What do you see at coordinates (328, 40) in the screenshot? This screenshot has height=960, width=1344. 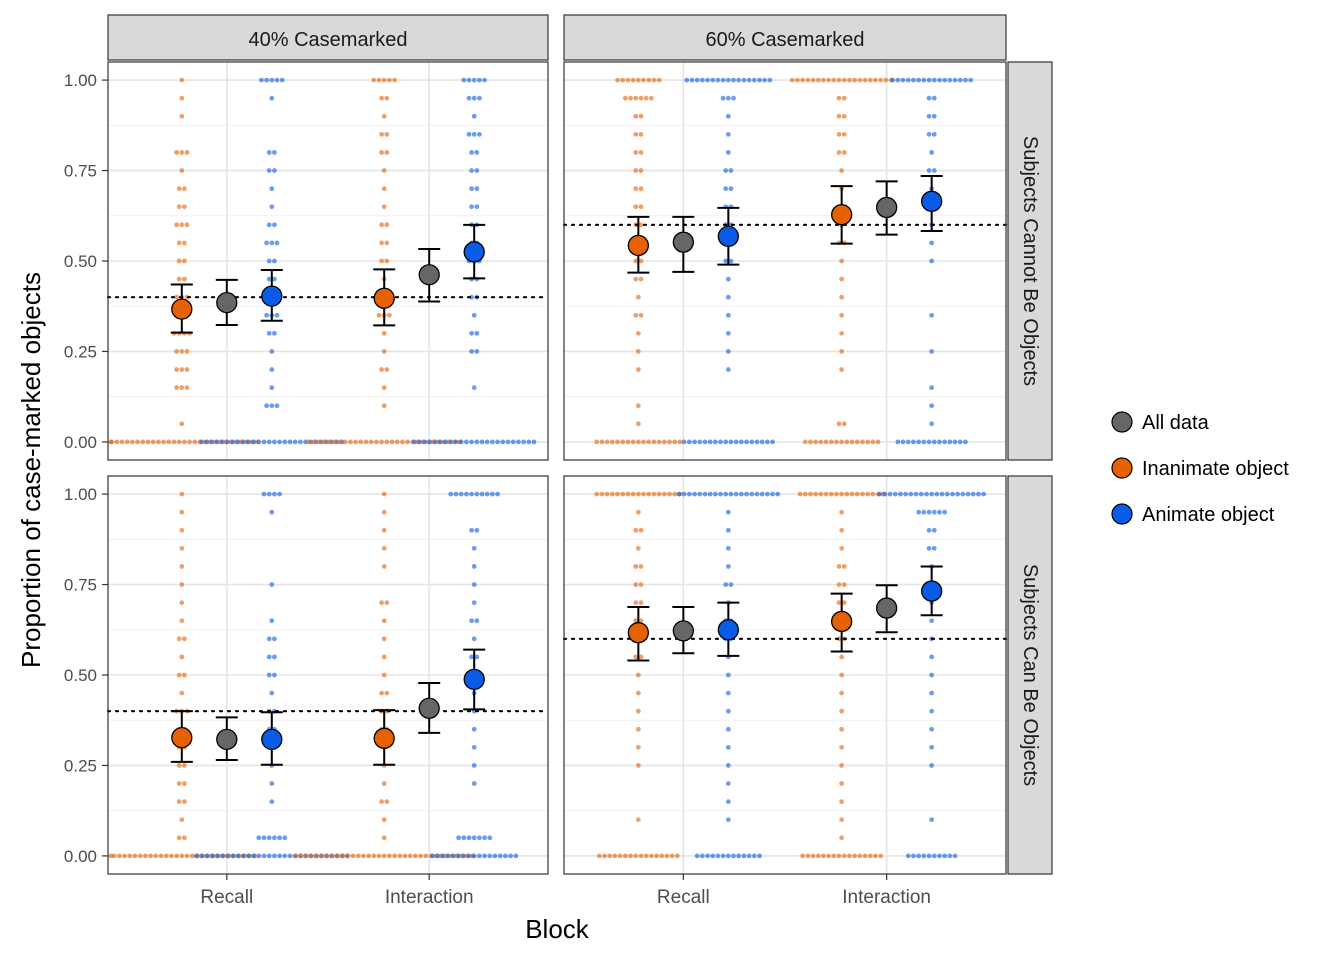 I see `facet-label-40-casemarked: 40% Casemarked` at bounding box center [328, 40].